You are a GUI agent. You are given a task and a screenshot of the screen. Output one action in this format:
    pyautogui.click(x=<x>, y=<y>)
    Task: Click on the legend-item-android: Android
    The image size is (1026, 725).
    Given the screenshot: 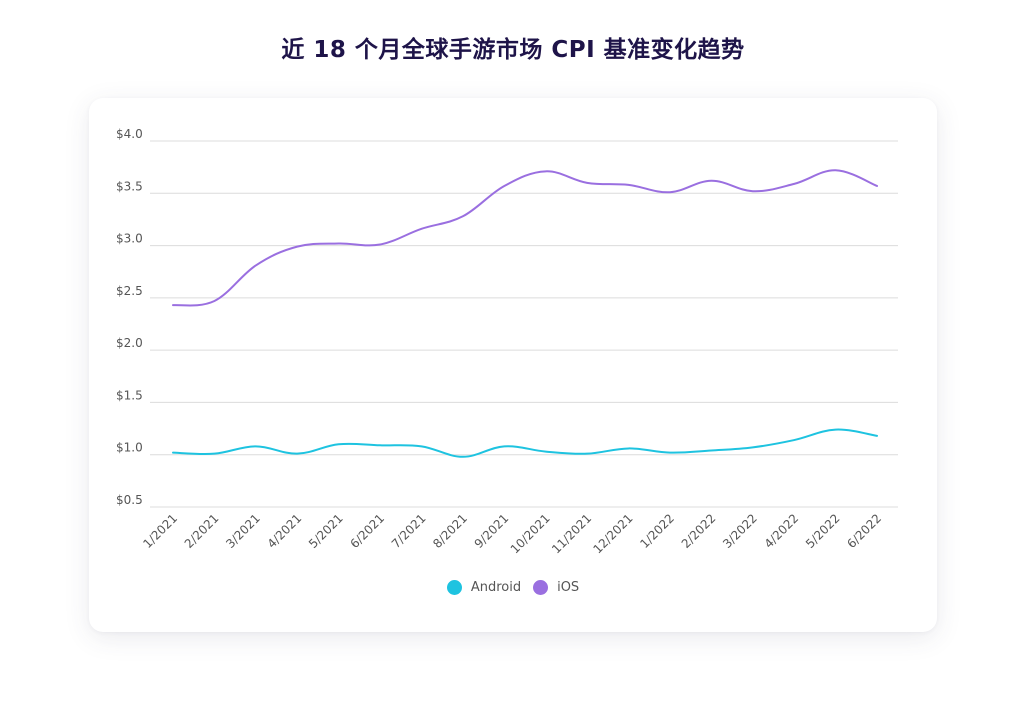 What is the action you would take?
    pyautogui.click(x=484, y=587)
    